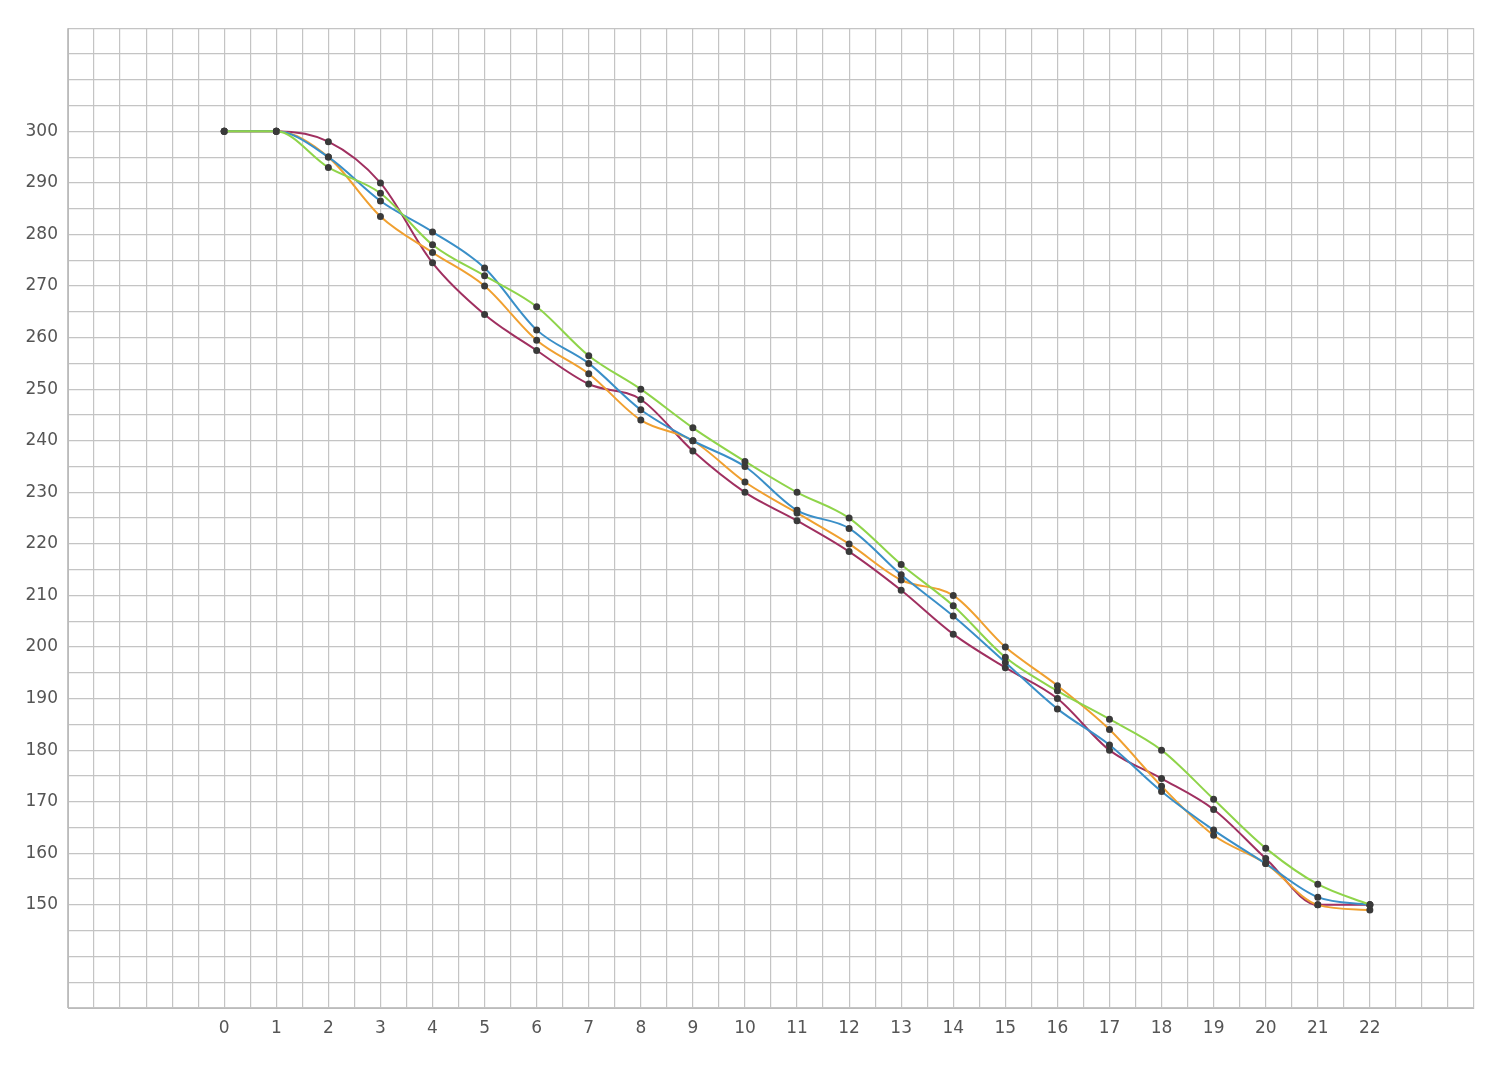  What do you see at coordinates (589, 1026) in the screenshot?
I see `x-tick-label: 7` at bounding box center [589, 1026].